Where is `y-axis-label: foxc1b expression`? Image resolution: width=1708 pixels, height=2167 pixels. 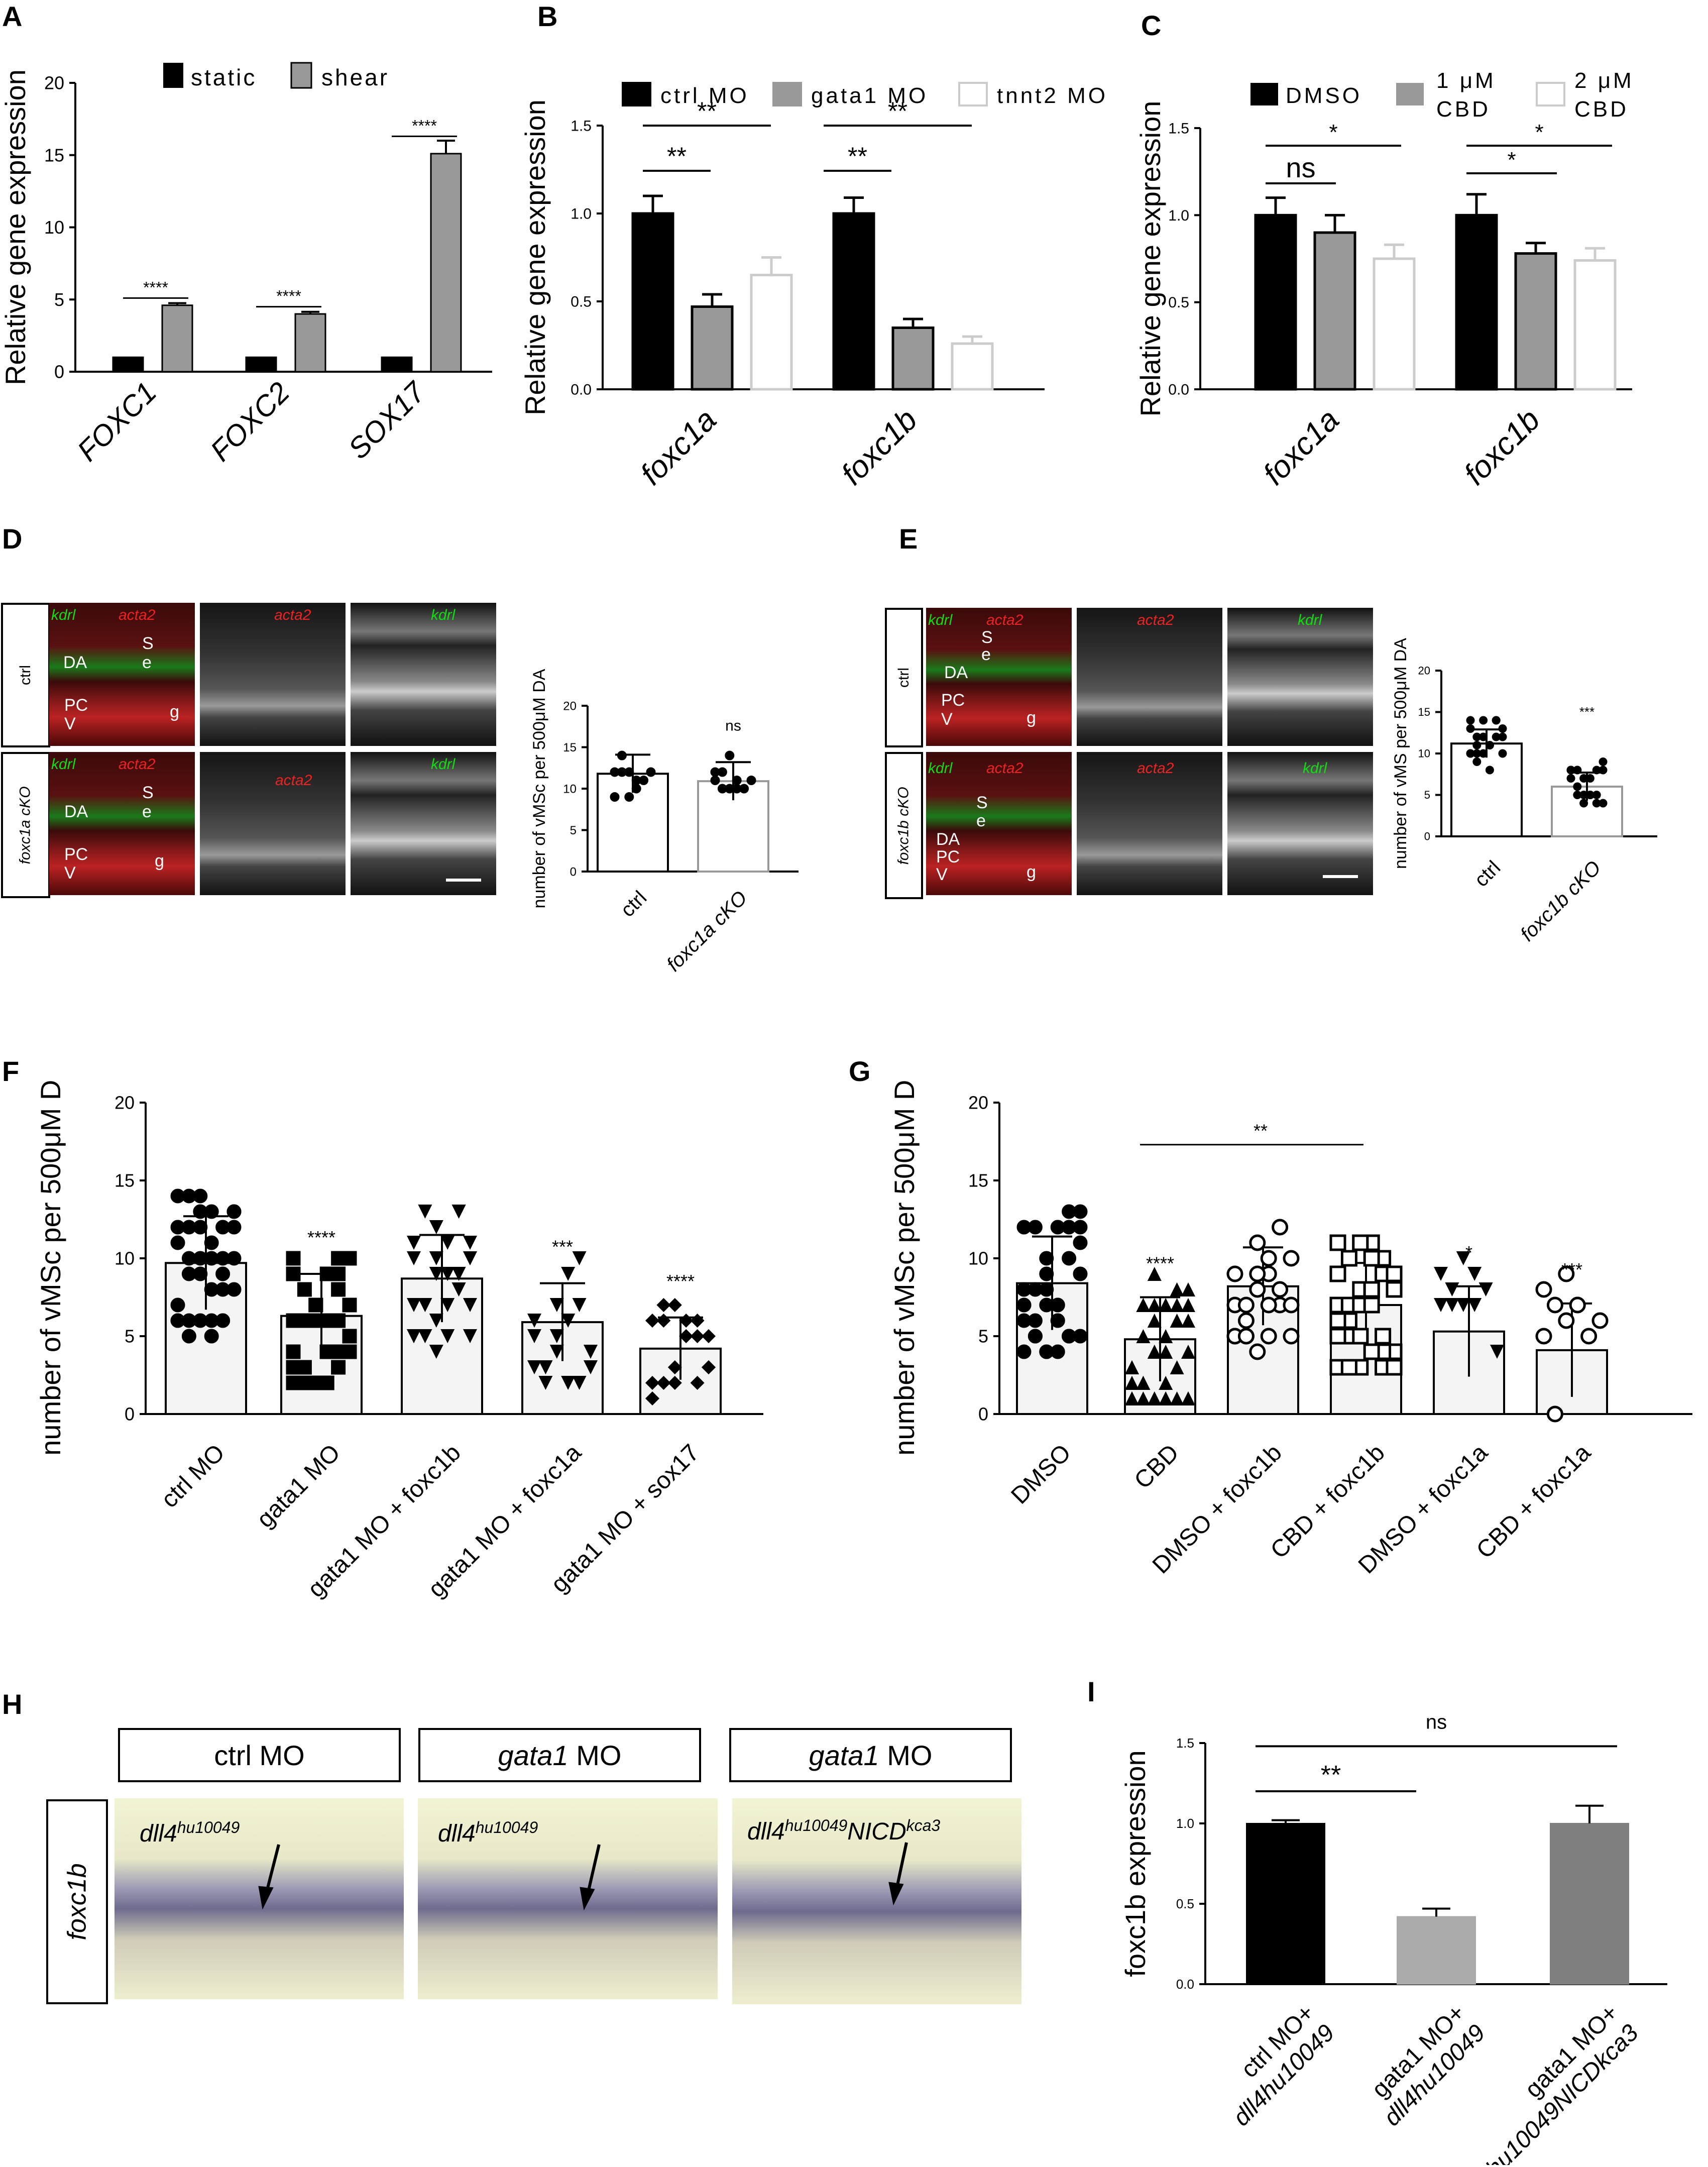
y-axis-label: foxc1b expression is located at coordinates (1135, 1863).